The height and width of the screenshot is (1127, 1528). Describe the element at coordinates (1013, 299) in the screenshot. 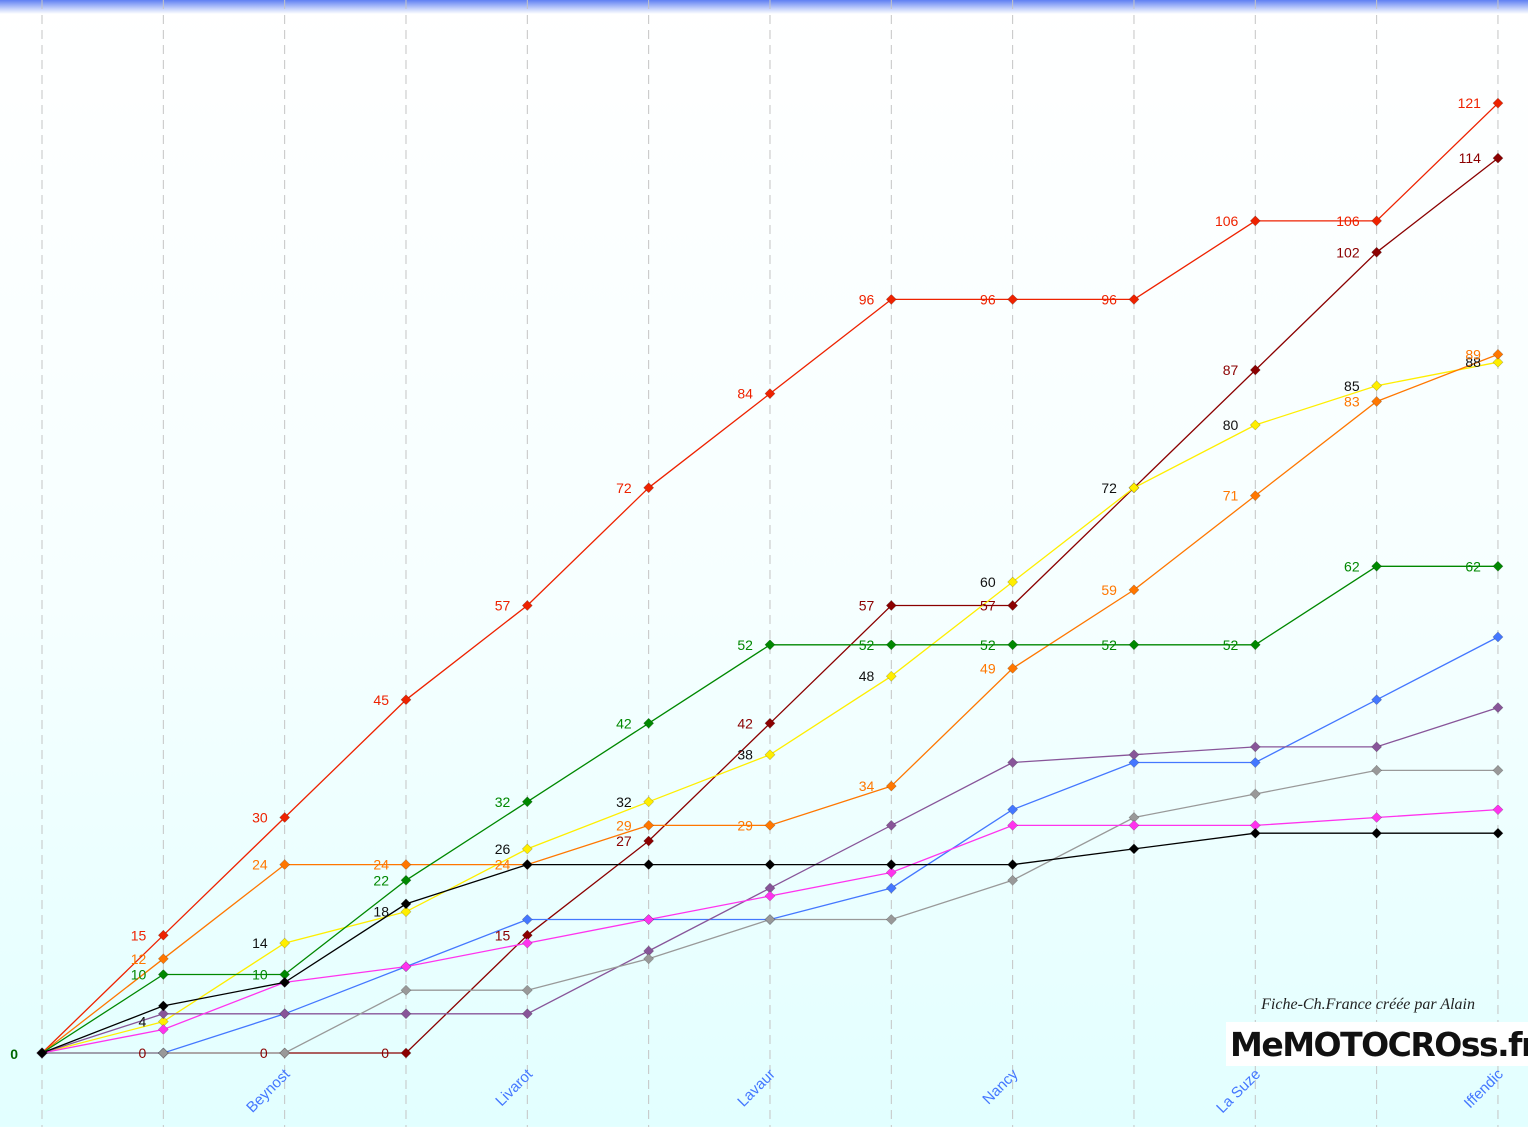

I see `marker-s0-p8` at that location.